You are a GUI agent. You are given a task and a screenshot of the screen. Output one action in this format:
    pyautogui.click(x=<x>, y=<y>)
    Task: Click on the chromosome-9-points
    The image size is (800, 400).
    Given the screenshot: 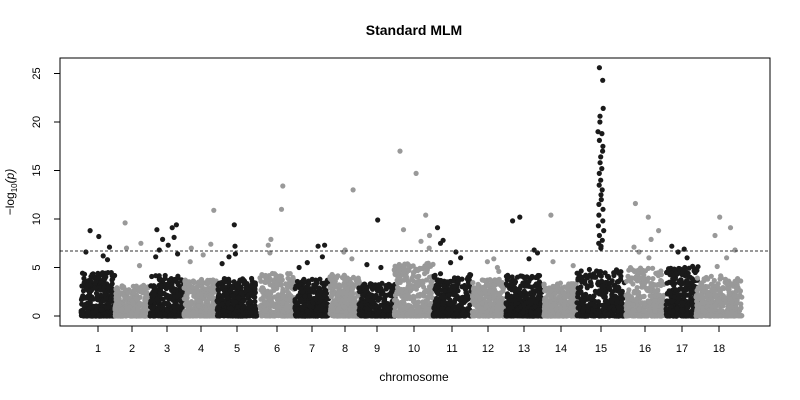 What is the action you would take?
    pyautogui.click(x=377, y=268)
    